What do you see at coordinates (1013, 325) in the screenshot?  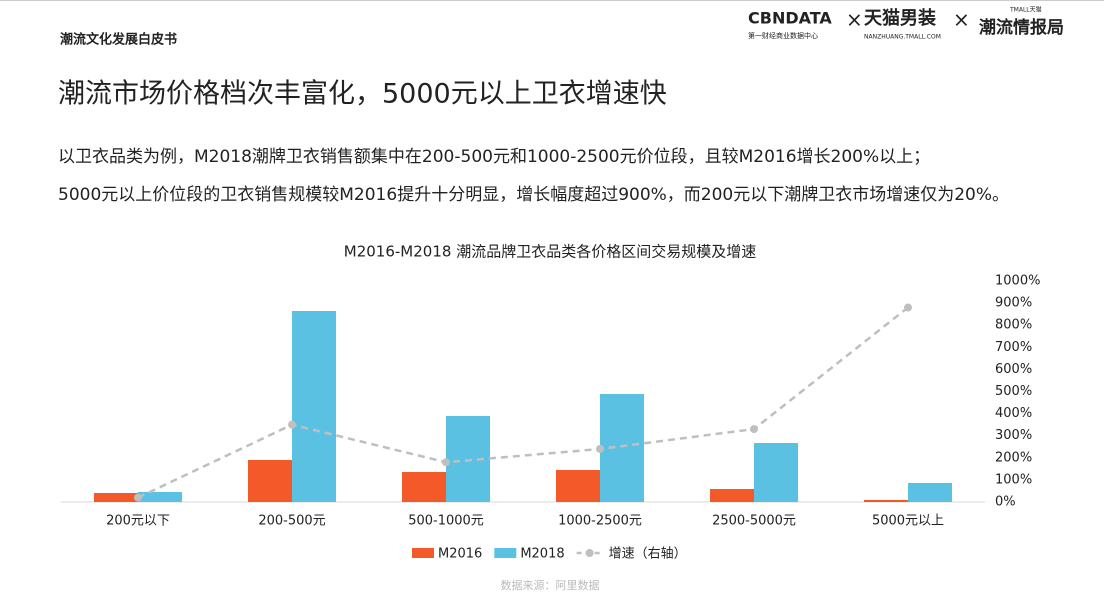 I see `y2-tick-label: 800%` at bounding box center [1013, 325].